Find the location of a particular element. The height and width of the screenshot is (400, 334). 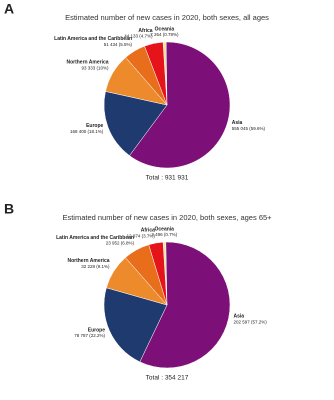

slice-value-label: 12 974 (3.7%) is located at coordinates (141, 235).